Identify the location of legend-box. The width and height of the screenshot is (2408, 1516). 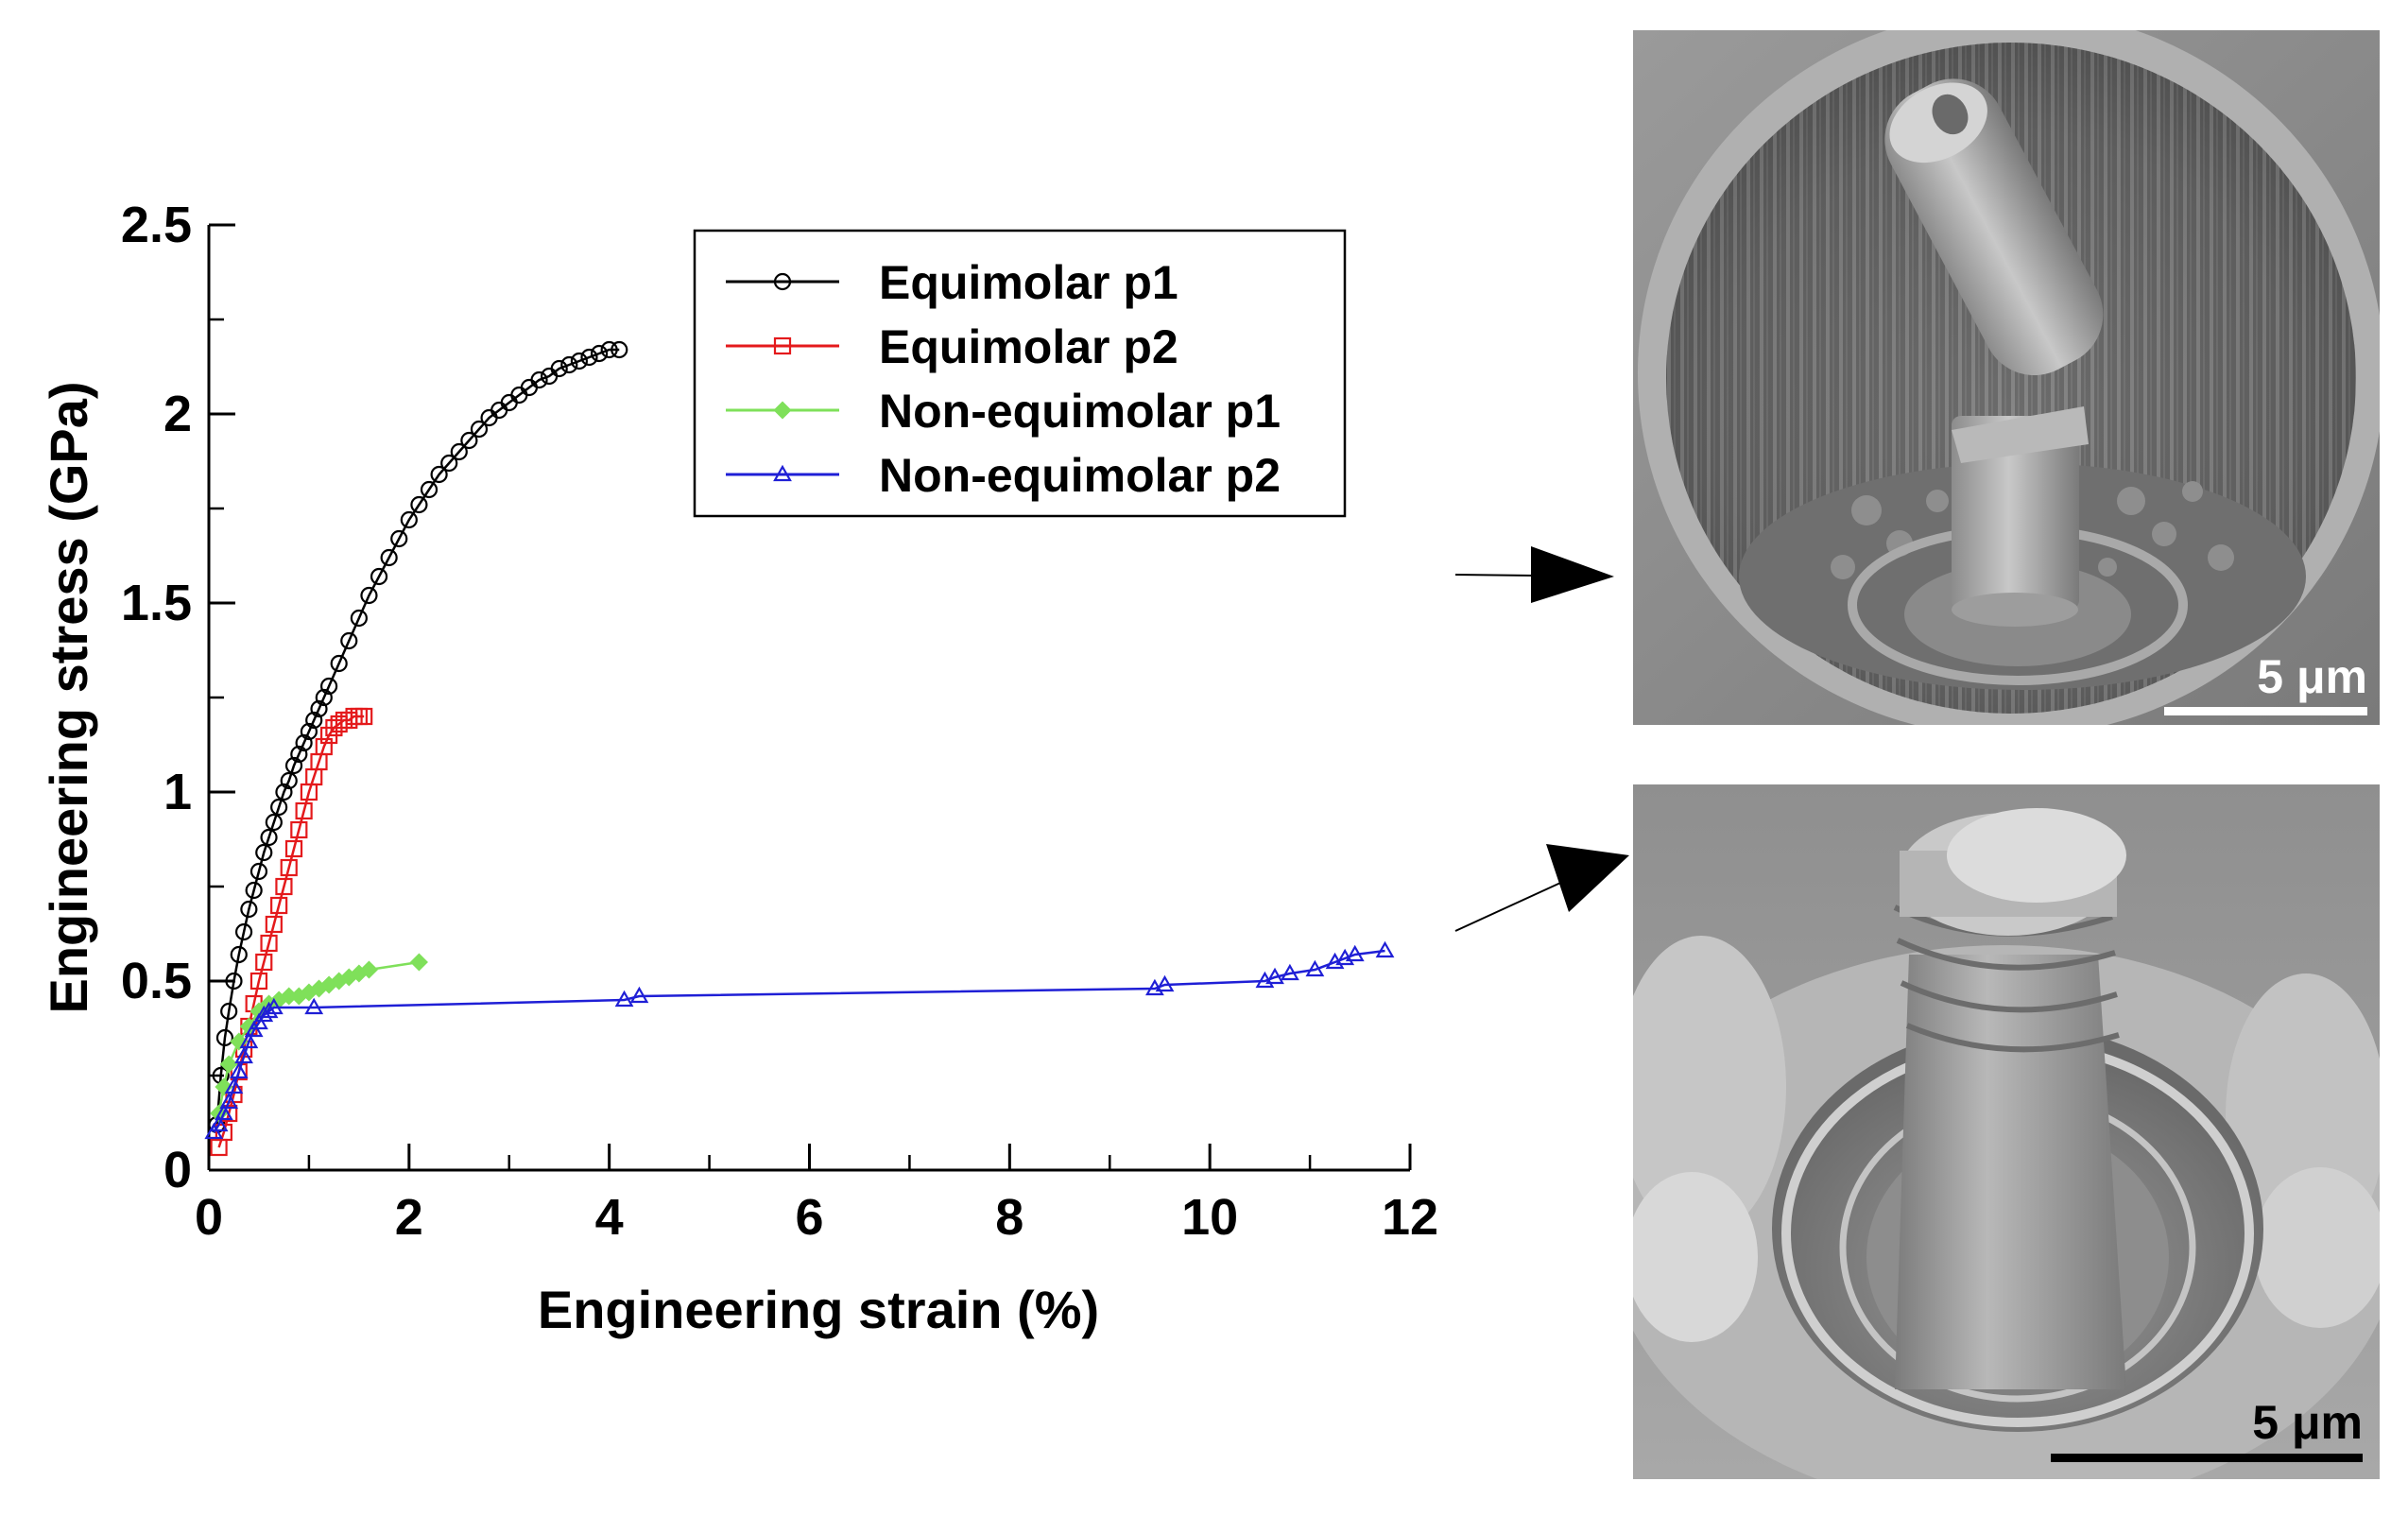
(1020, 373).